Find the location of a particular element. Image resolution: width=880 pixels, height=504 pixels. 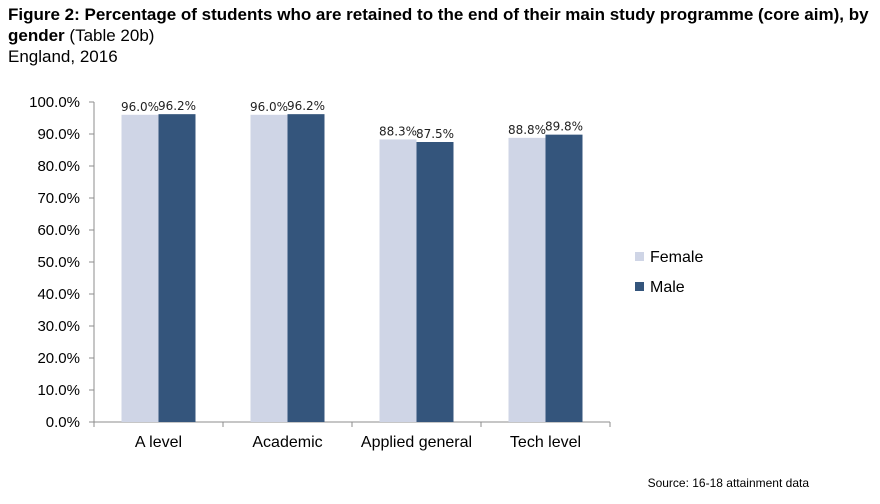

y-tick-label: 70.0% is located at coordinates (58, 198).